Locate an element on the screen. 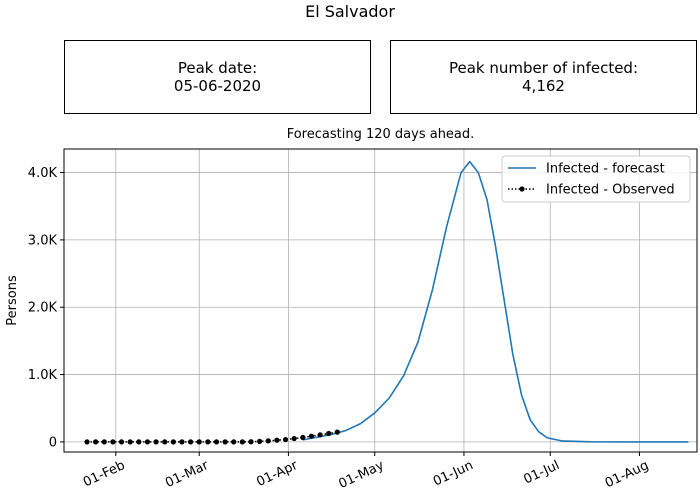 This screenshot has height=500, width=700. legend: Infected - forecast Infected - Observed is located at coordinates (596, 179).